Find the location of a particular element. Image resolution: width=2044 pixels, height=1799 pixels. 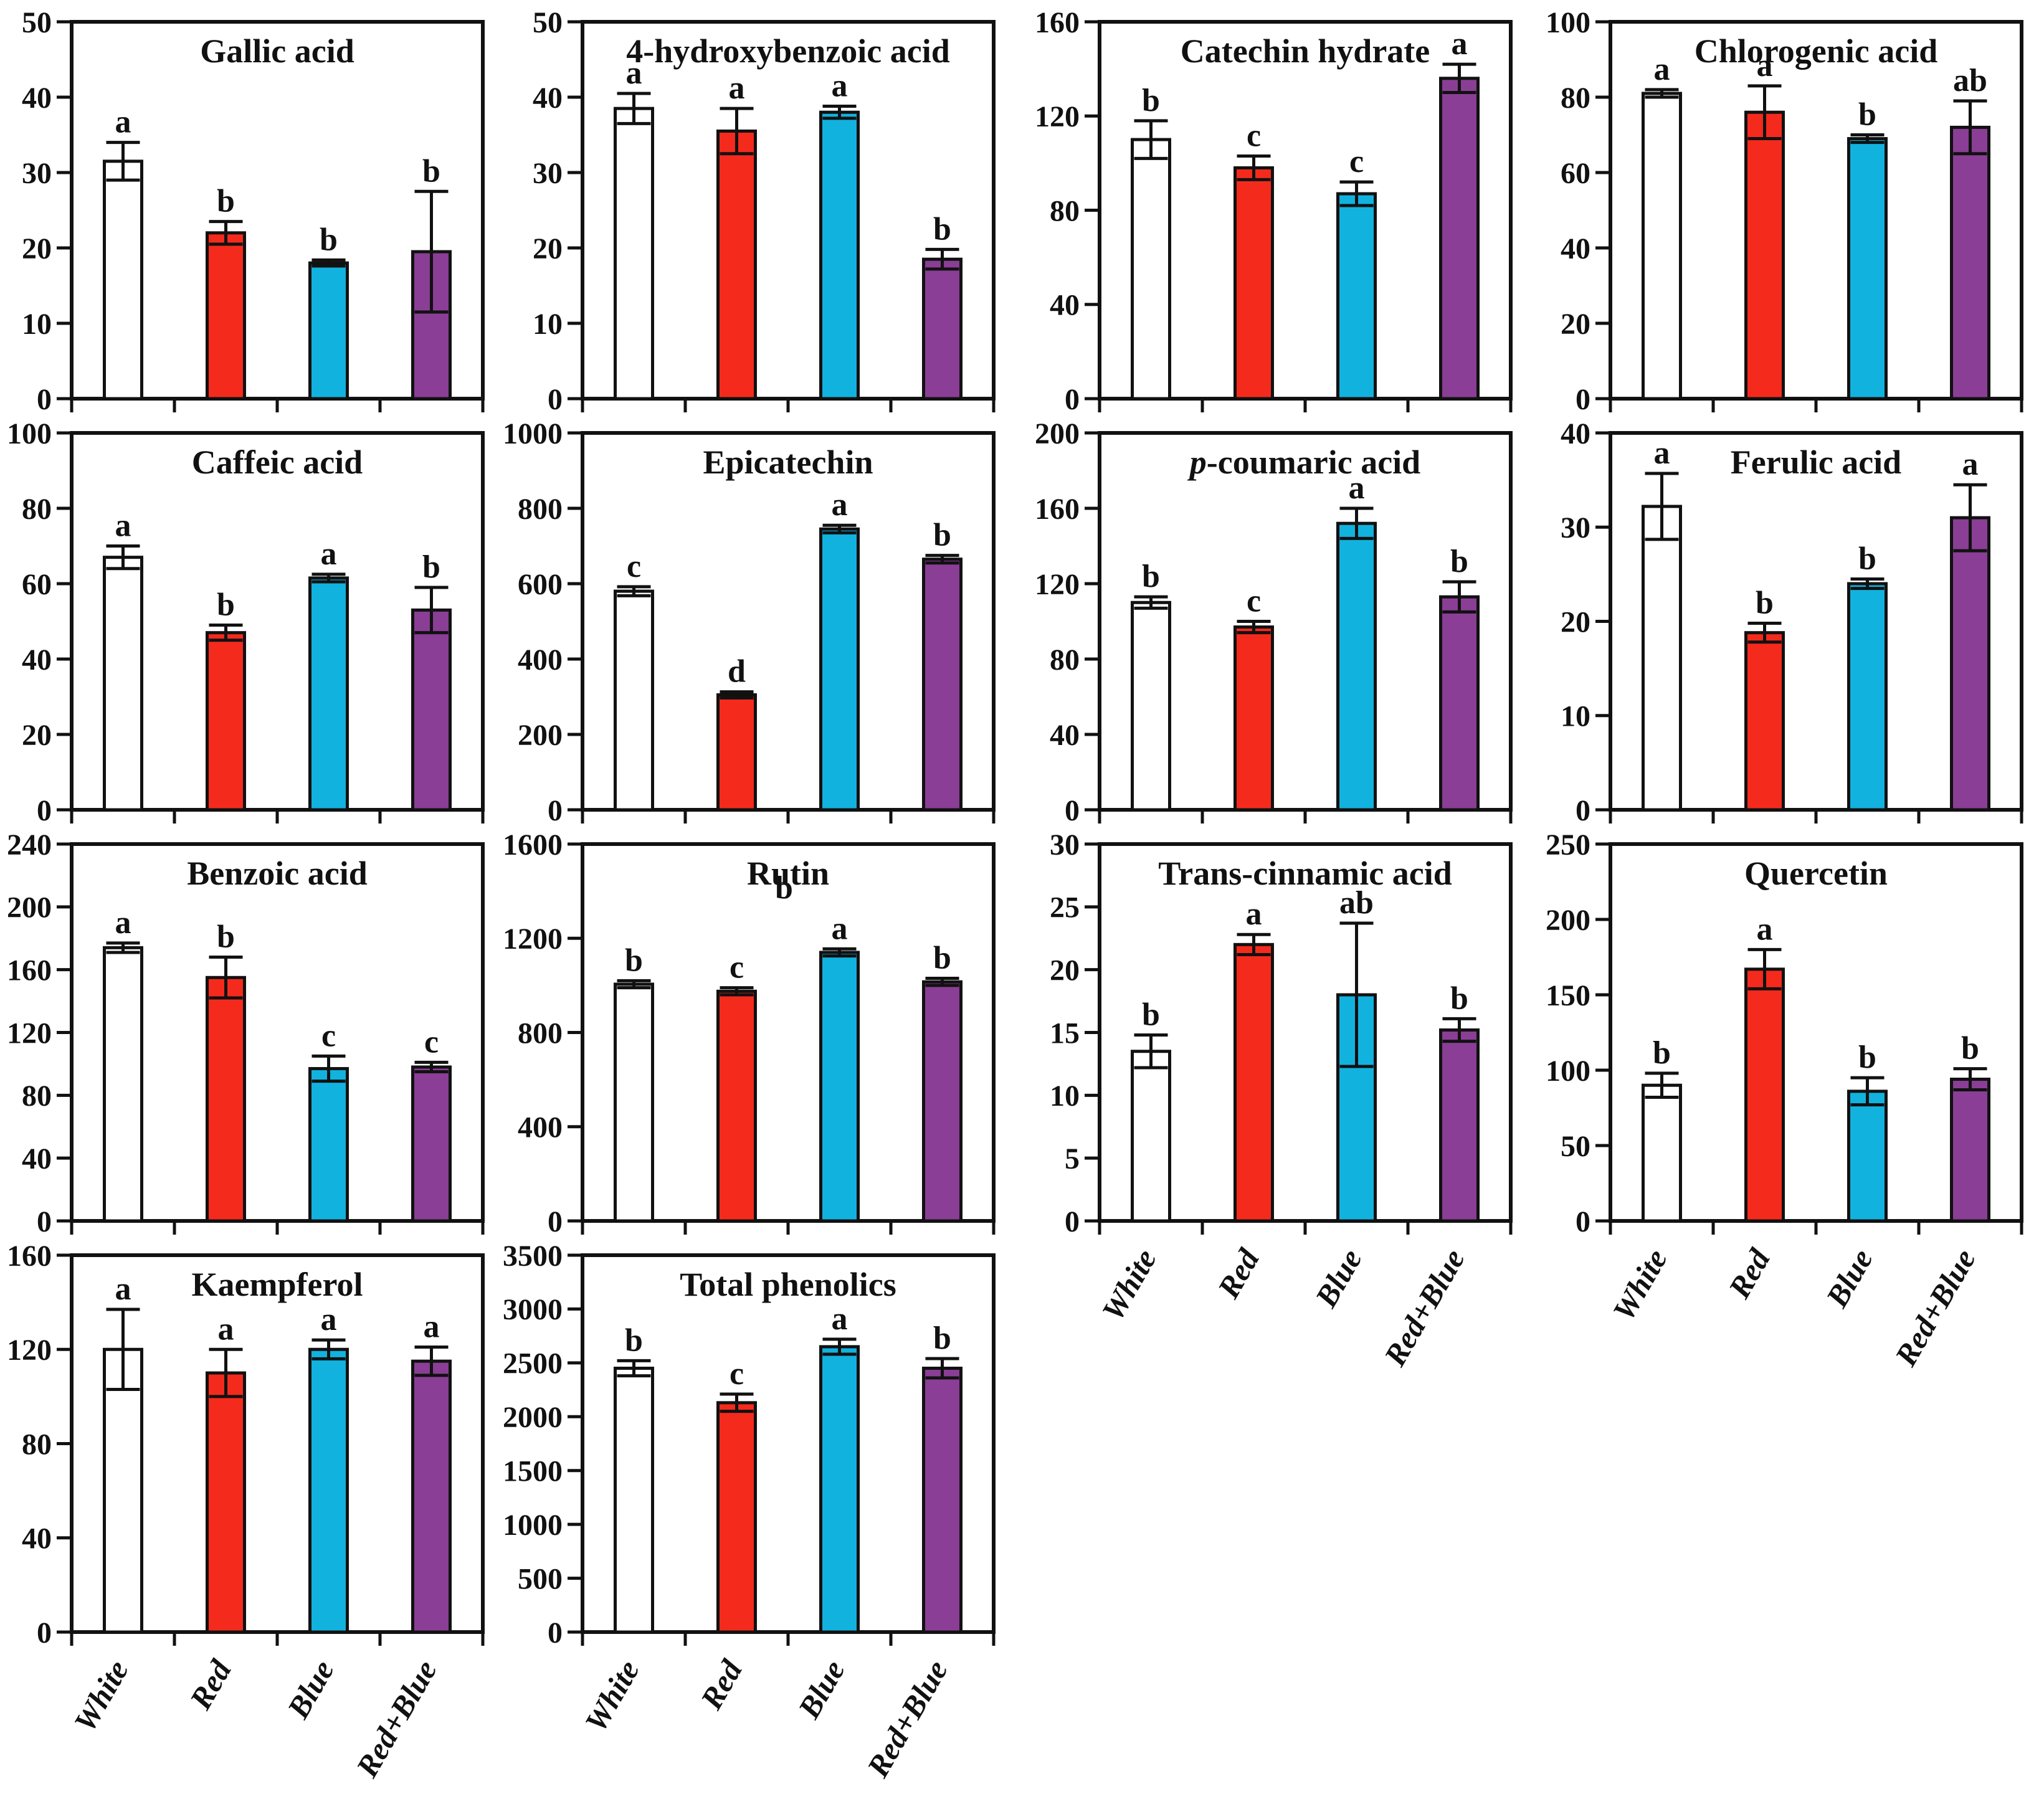

y-tick-label: 60 is located at coordinates (1575, 173).